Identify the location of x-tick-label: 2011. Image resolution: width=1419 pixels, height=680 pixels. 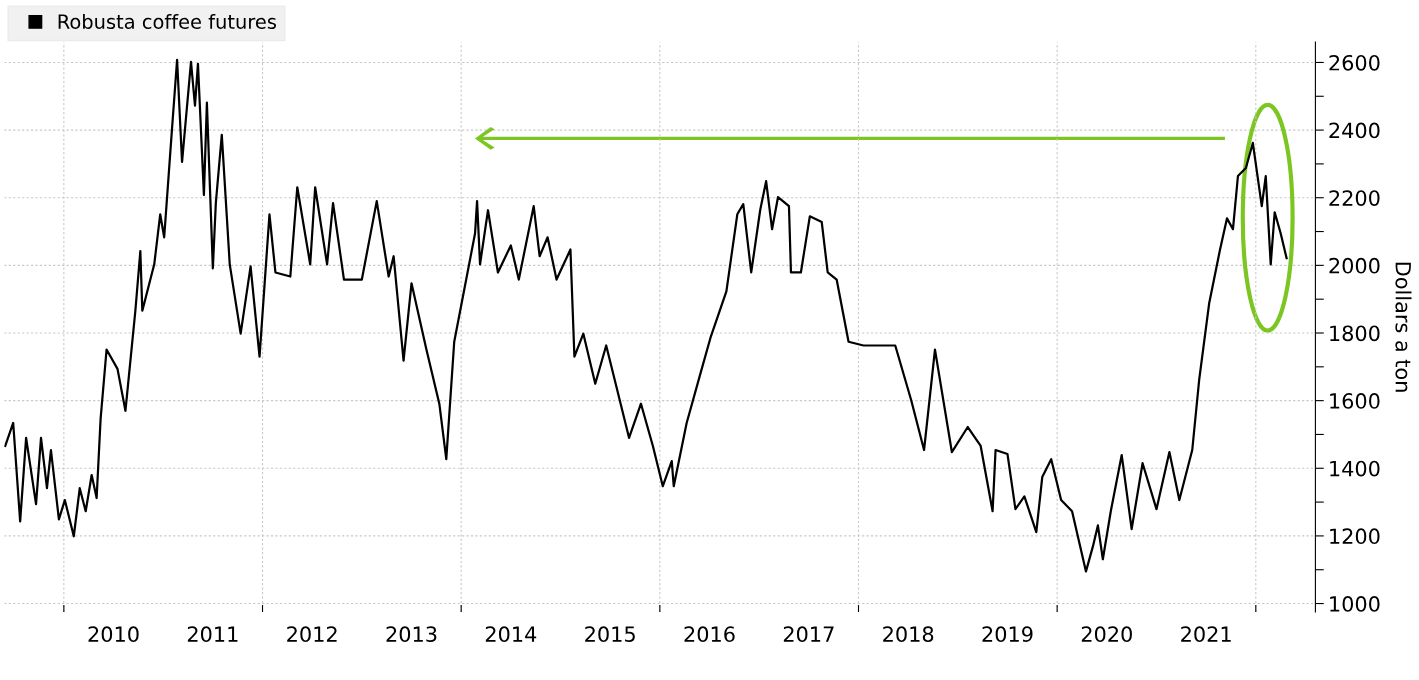
(212, 634).